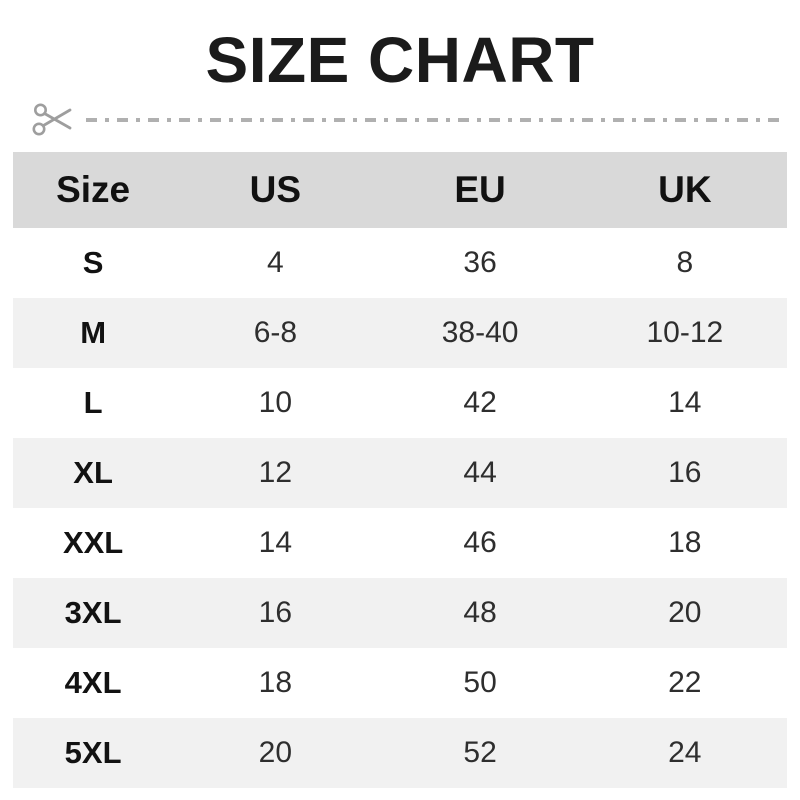 The image size is (800, 800). I want to click on scissors-icon, so click(52, 119).